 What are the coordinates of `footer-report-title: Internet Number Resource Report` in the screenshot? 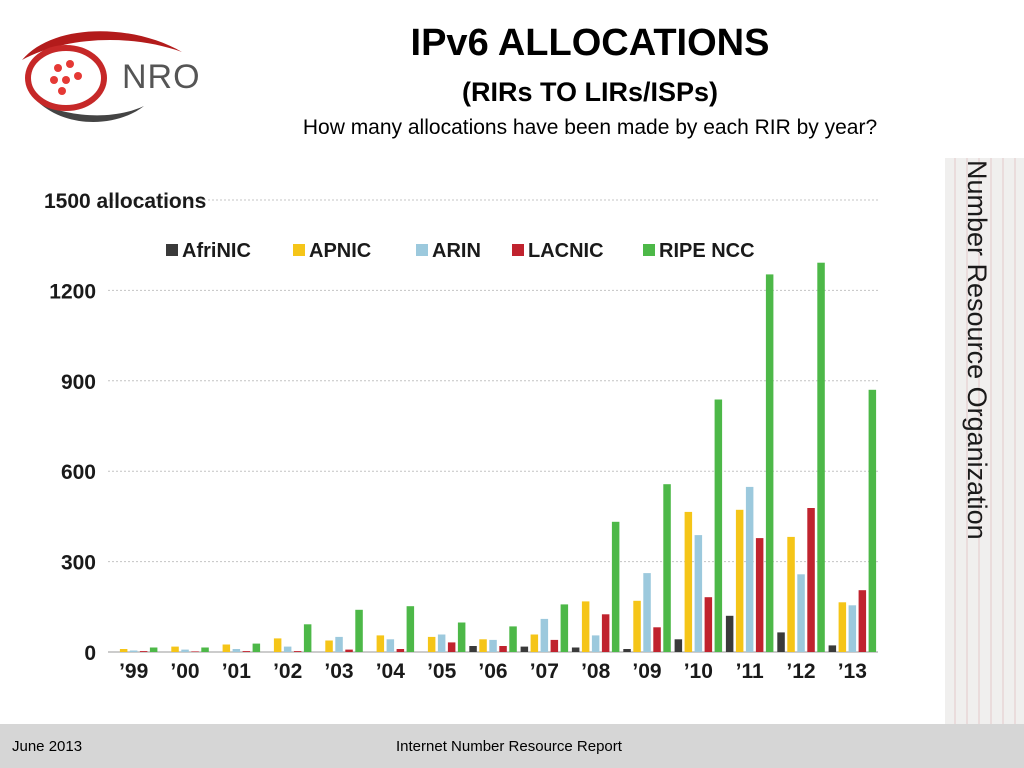 It's located at (509, 746).